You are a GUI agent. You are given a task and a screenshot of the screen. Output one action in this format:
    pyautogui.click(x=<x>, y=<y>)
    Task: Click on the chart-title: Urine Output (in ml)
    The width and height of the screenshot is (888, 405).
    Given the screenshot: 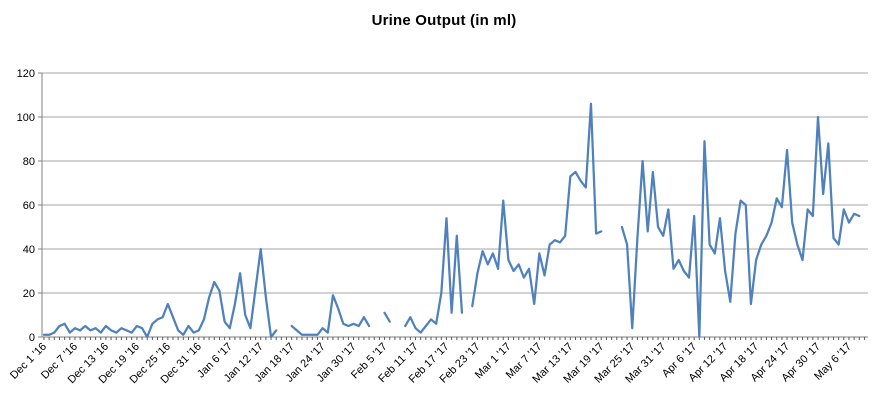 What is the action you would take?
    pyautogui.click(x=444, y=20)
    